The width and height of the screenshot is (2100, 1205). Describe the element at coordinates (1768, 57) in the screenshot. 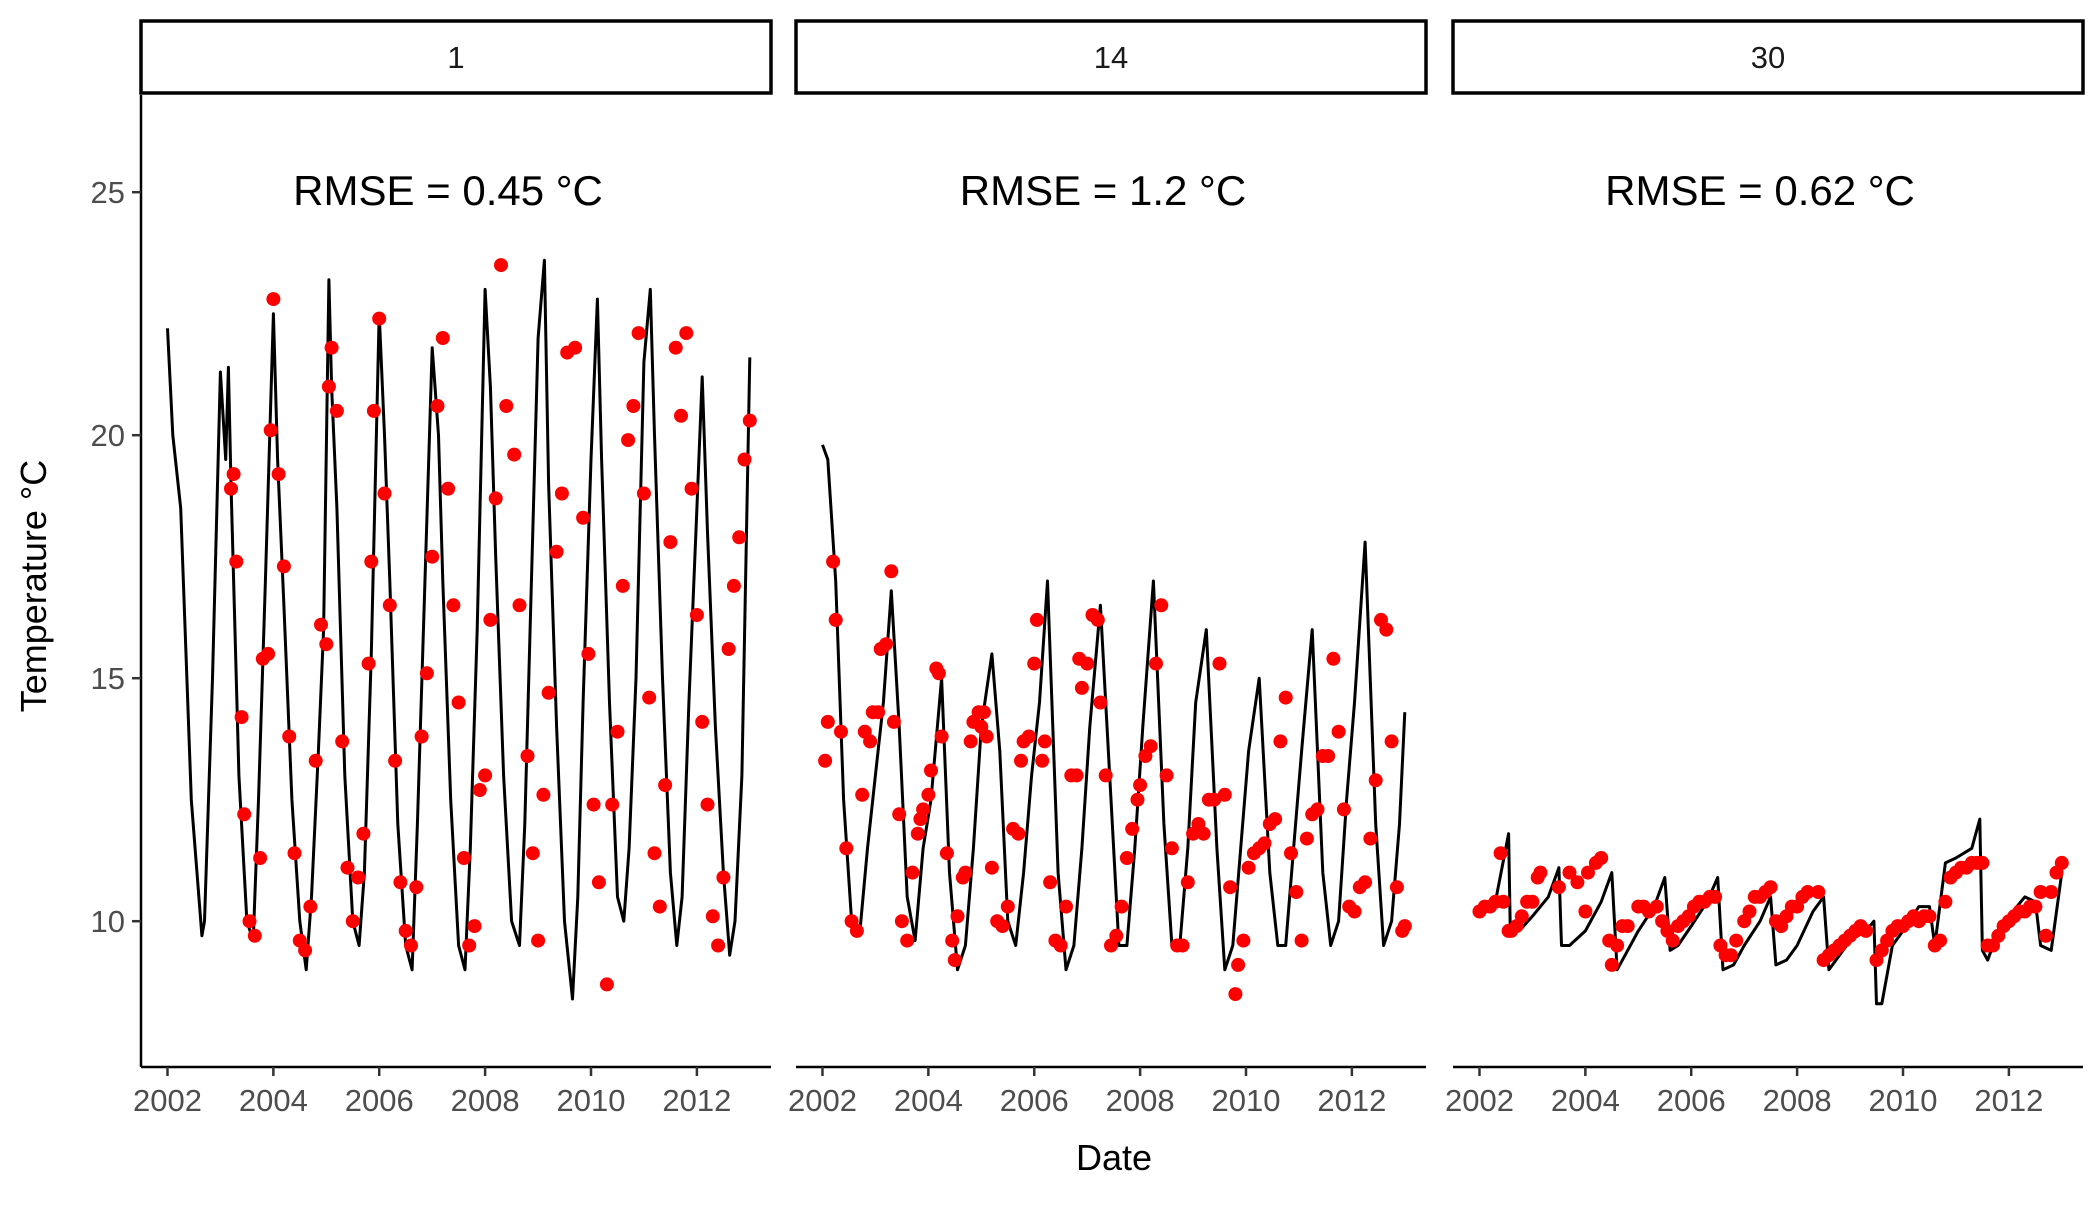

I see `facet-strip-label: 30` at that location.